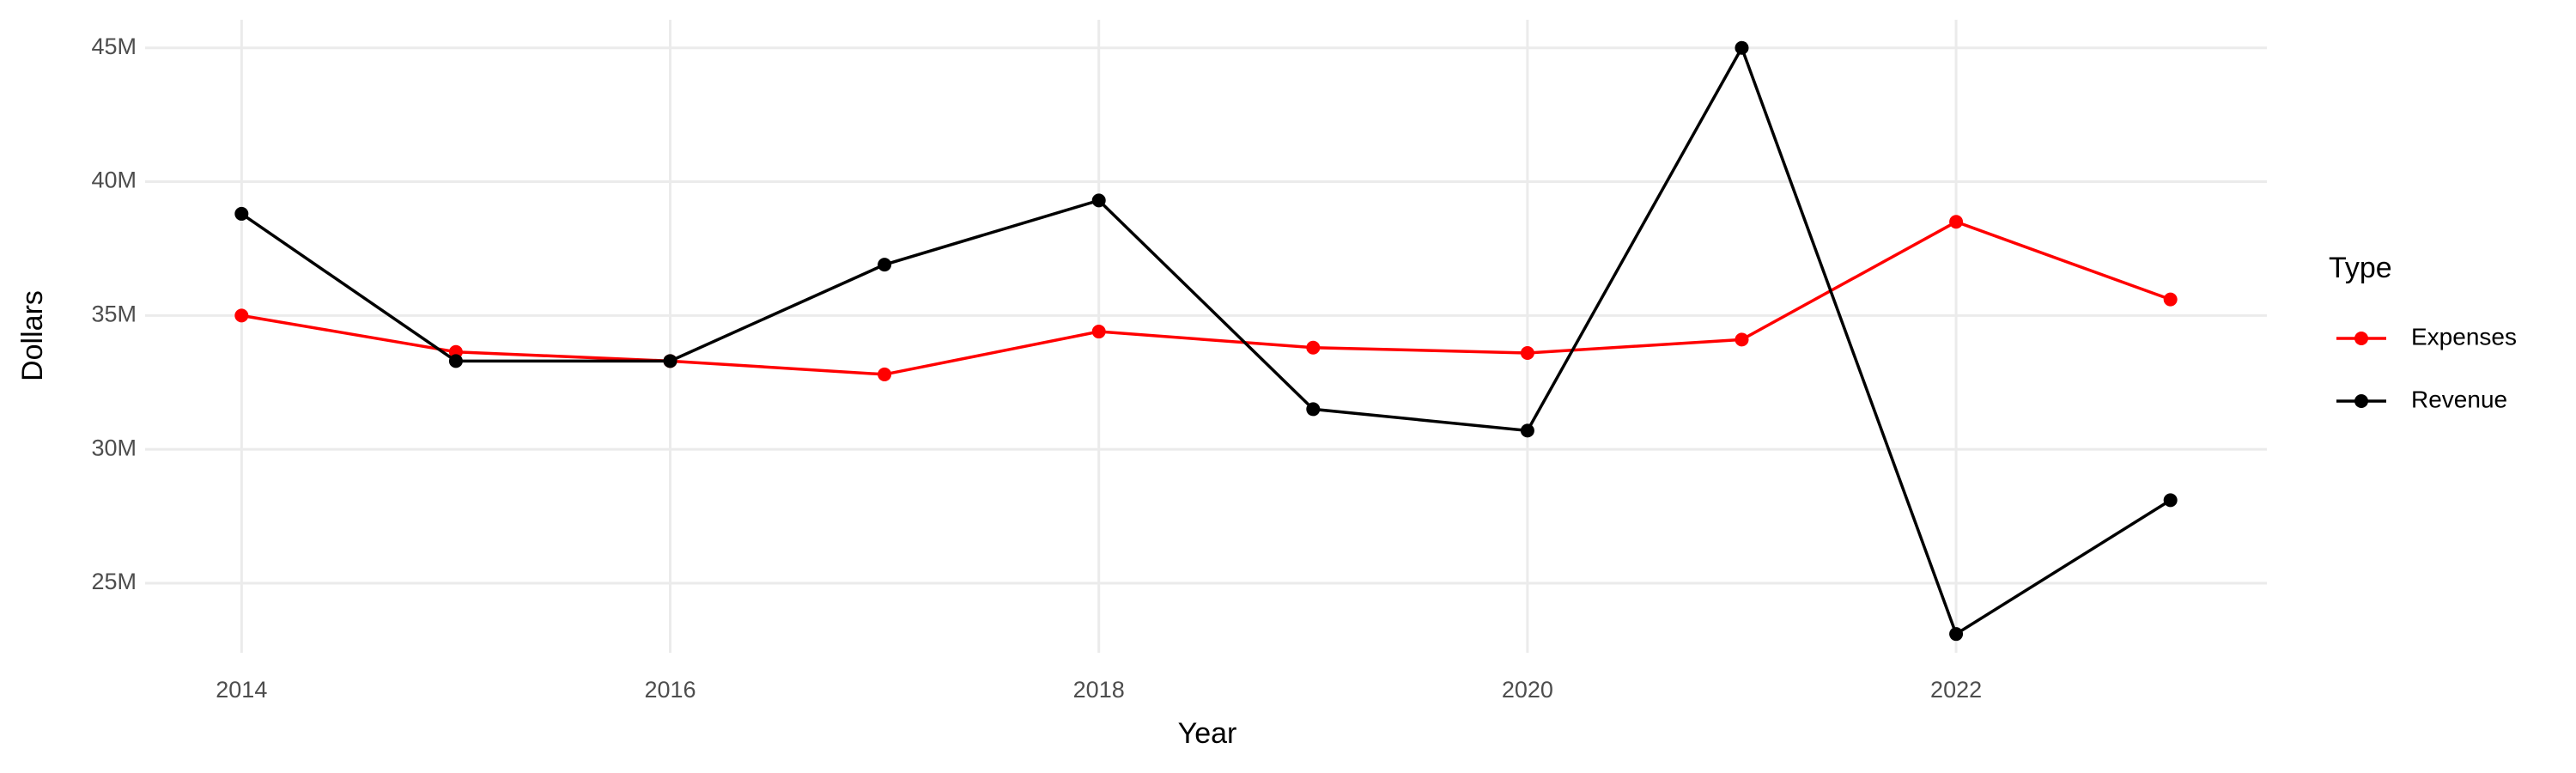 This screenshot has height=773, width=2576. I want to click on y-axis-title: Dollars, so click(32, 335).